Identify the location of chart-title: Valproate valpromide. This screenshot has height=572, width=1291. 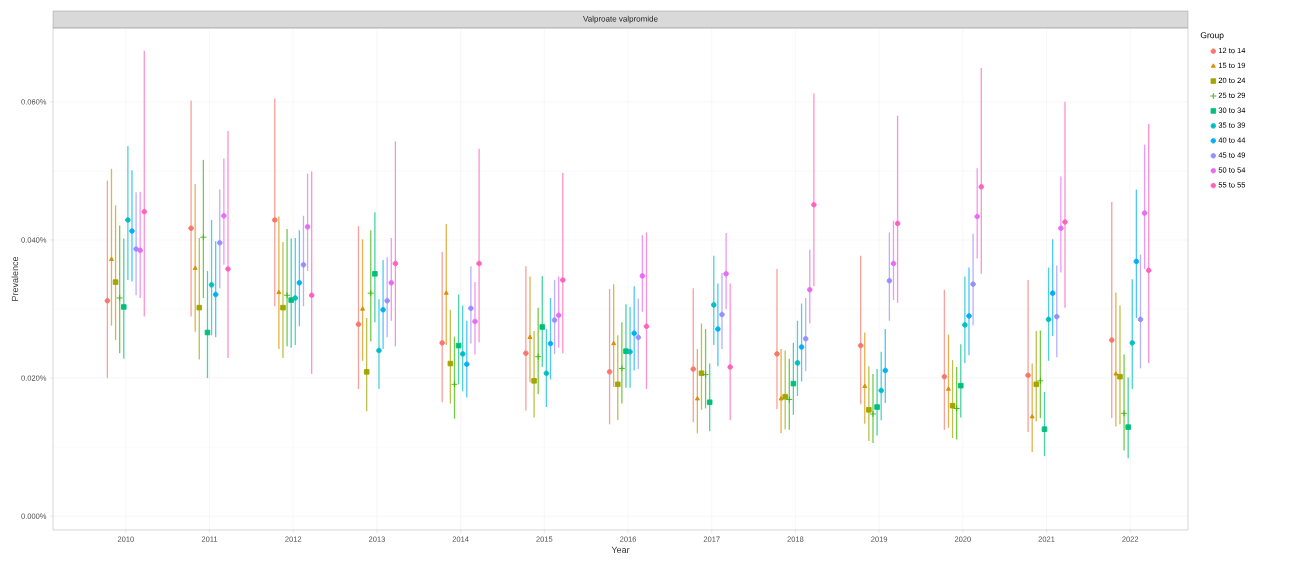
(620, 19).